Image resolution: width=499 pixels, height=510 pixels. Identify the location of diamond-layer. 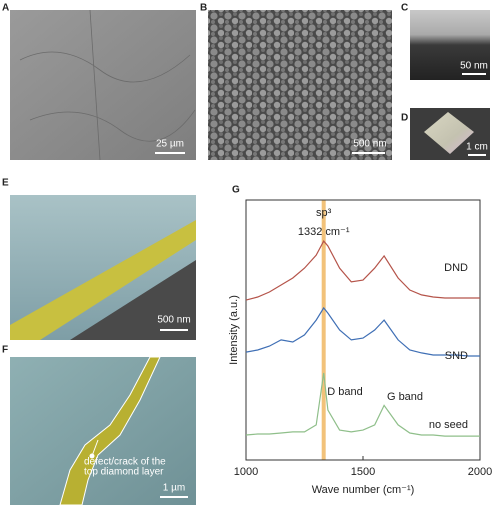
(103, 280).